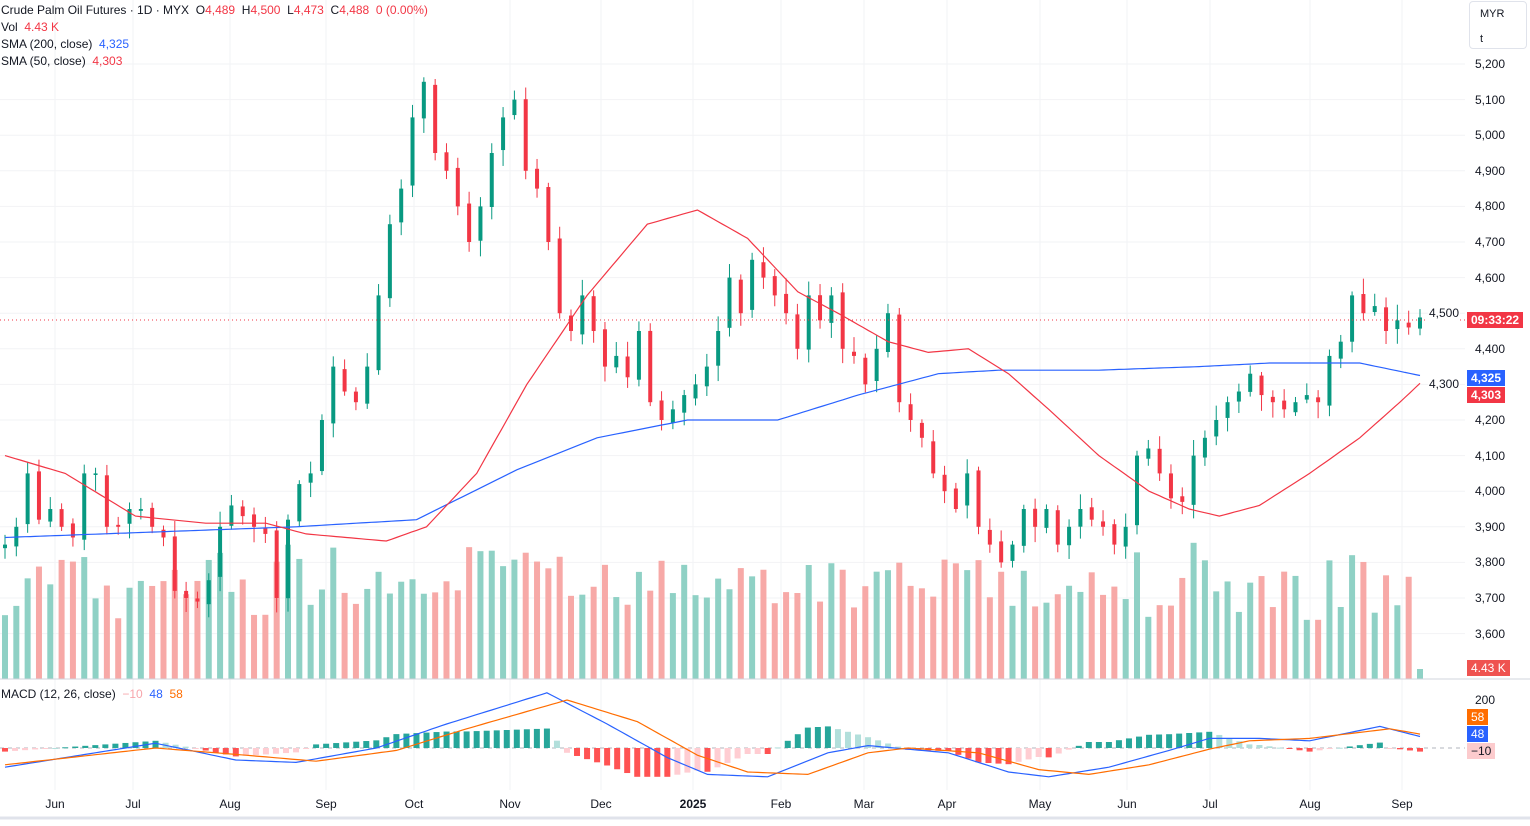  Describe the element at coordinates (30, 27) in the screenshot. I see `volume-legend: Vol 4.43 K` at that location.